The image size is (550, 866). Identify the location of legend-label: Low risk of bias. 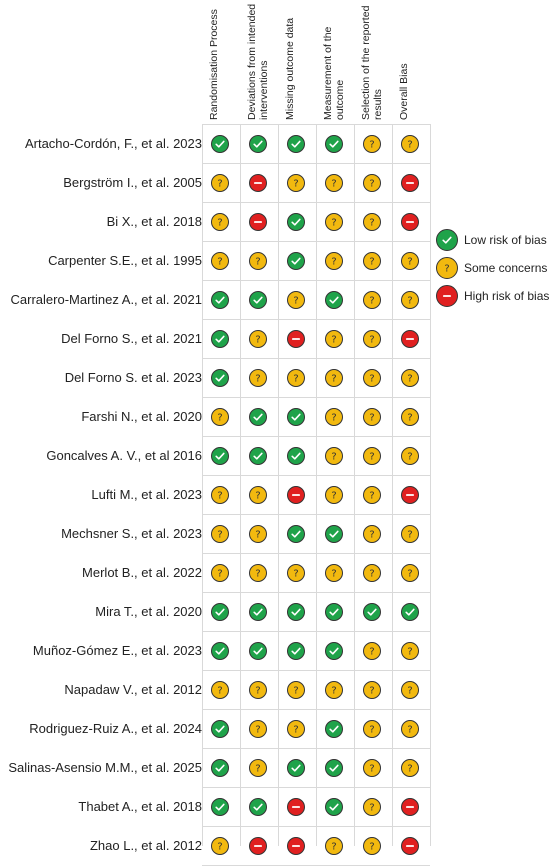
(505, 240).